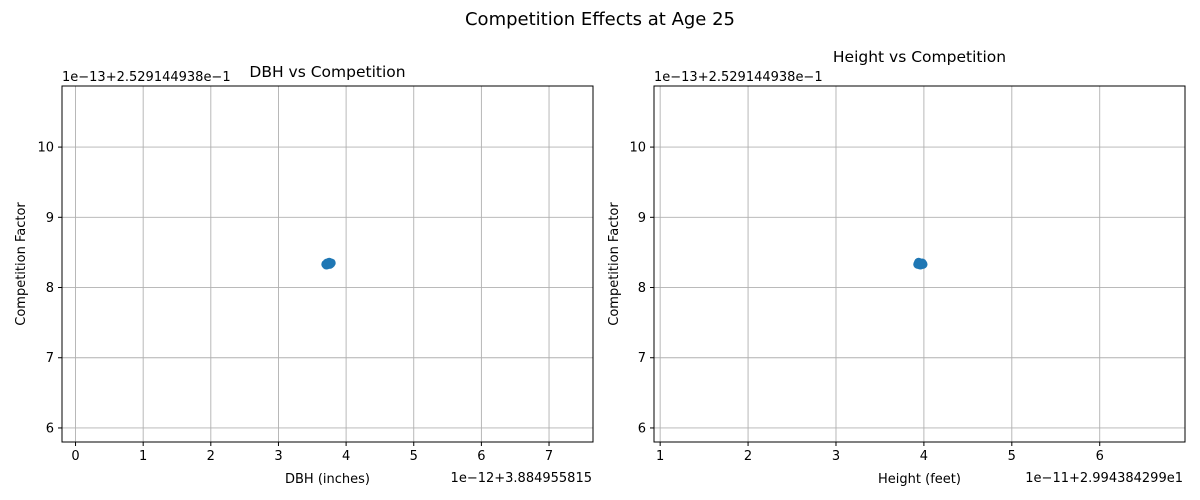 The image size is (1200, 500). Describe the element at coordinates (600, 19) in the screenshot. I see `figure-suptitle: Competition Effects at Age 25` at that location.